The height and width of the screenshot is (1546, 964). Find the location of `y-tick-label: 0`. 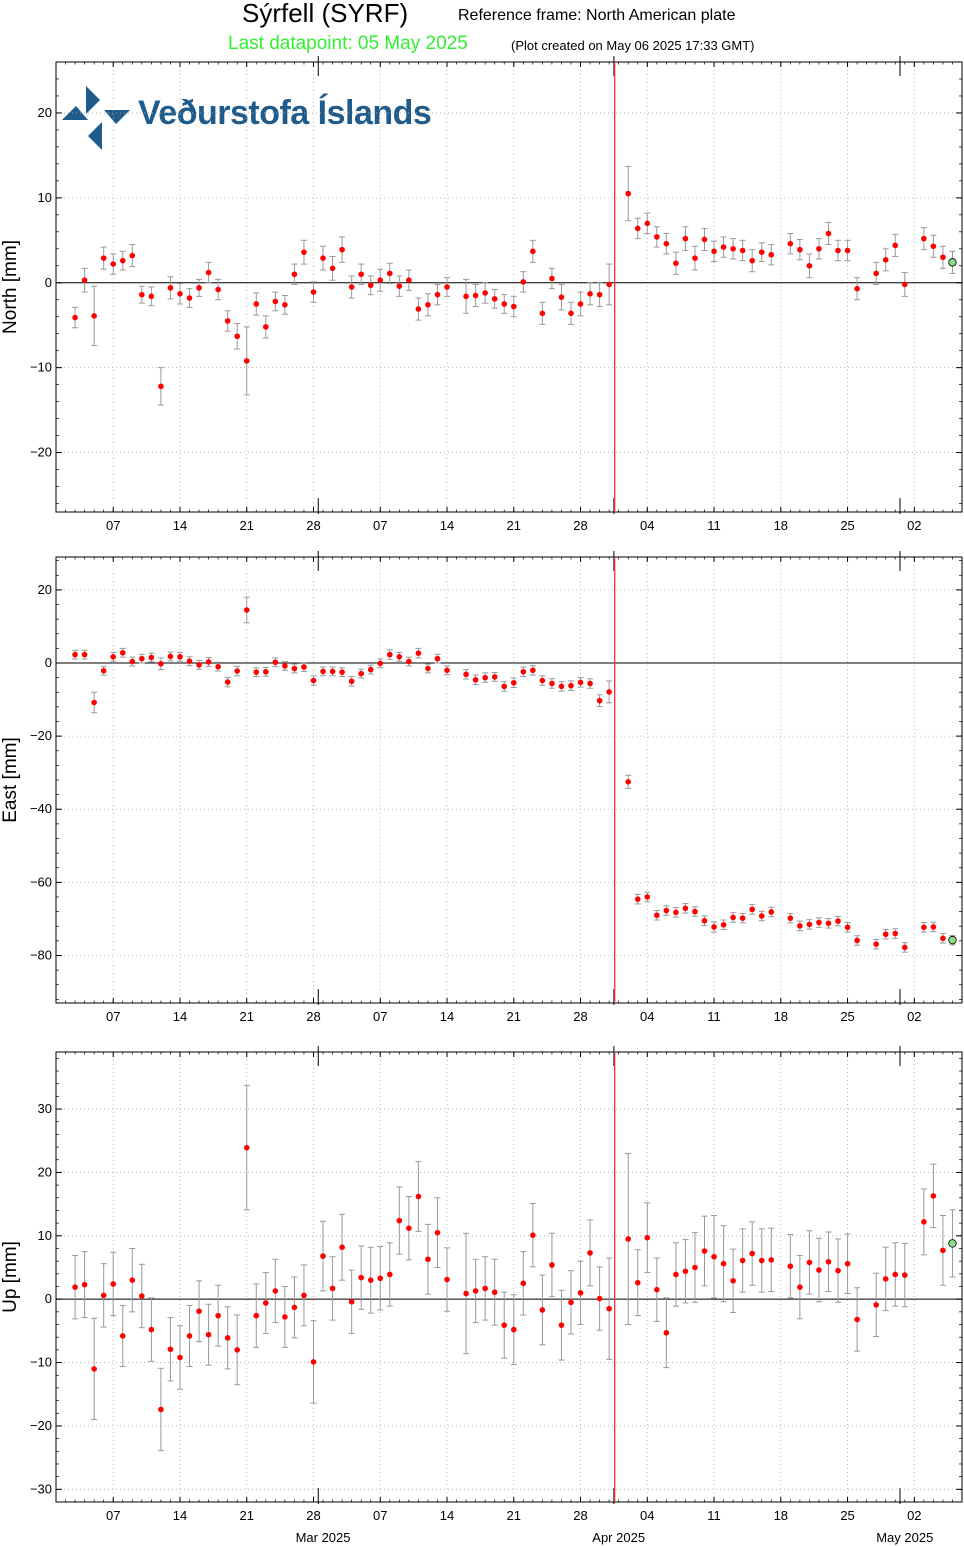

y-tick-label: 0 is located at coordinates (48, 282).